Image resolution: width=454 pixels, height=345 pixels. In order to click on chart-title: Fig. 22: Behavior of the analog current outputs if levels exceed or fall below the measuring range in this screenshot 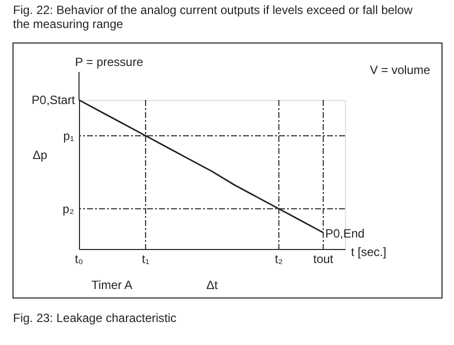, I will do `click(213, 17)`.